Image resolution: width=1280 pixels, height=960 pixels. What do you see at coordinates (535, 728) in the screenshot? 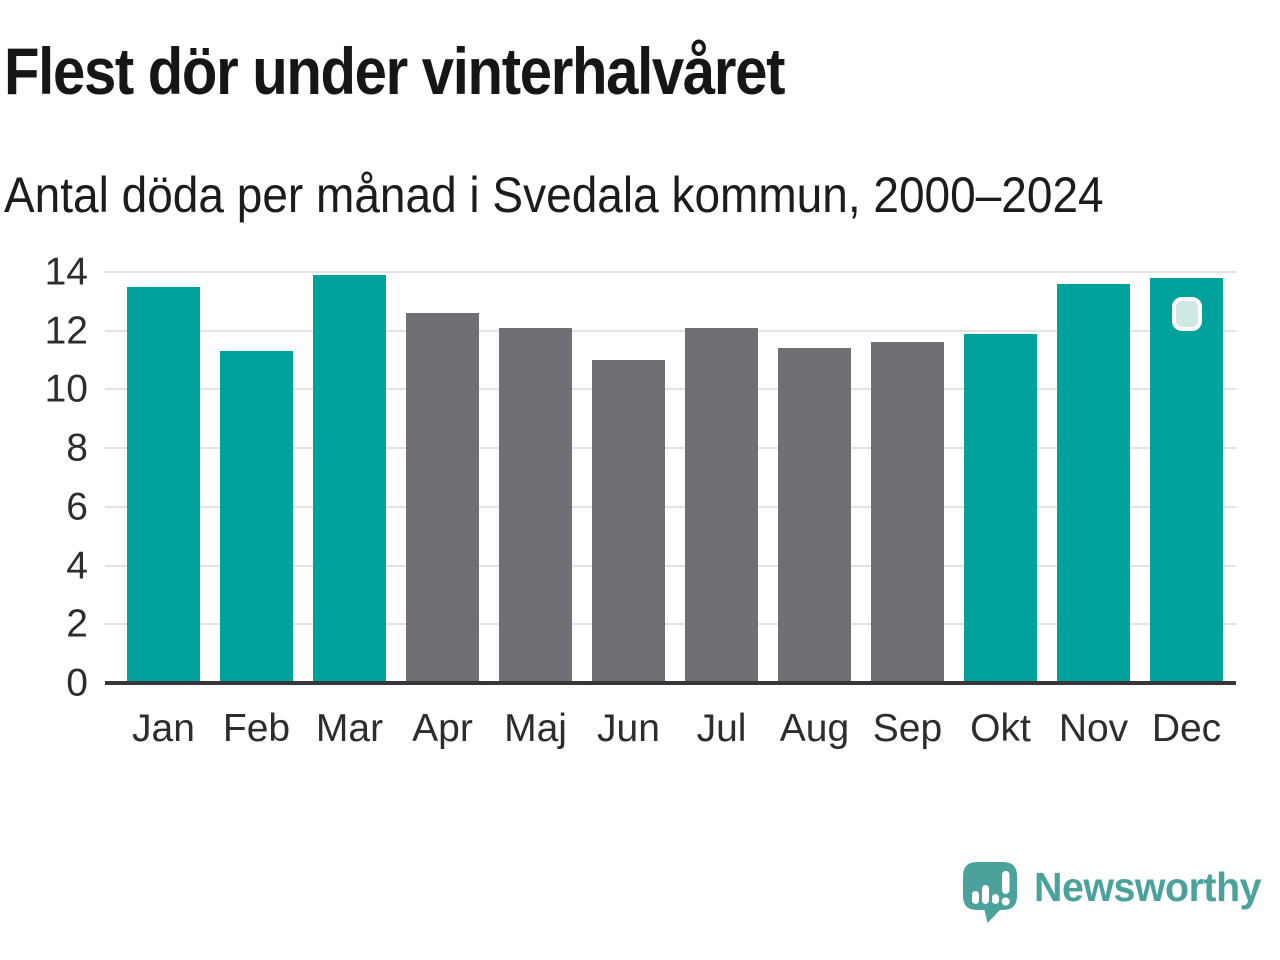
I see `x-tick-label-maj: Maj` at bounding box center [535, 728].